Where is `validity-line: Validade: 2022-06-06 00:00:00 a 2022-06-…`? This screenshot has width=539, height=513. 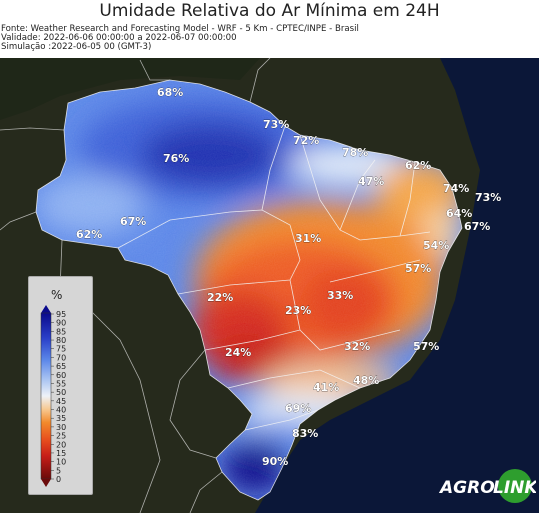 validity-line: Validade: 2022-06-06 00:00:00 a 2022-06-… is located at coordinates (119, 38).